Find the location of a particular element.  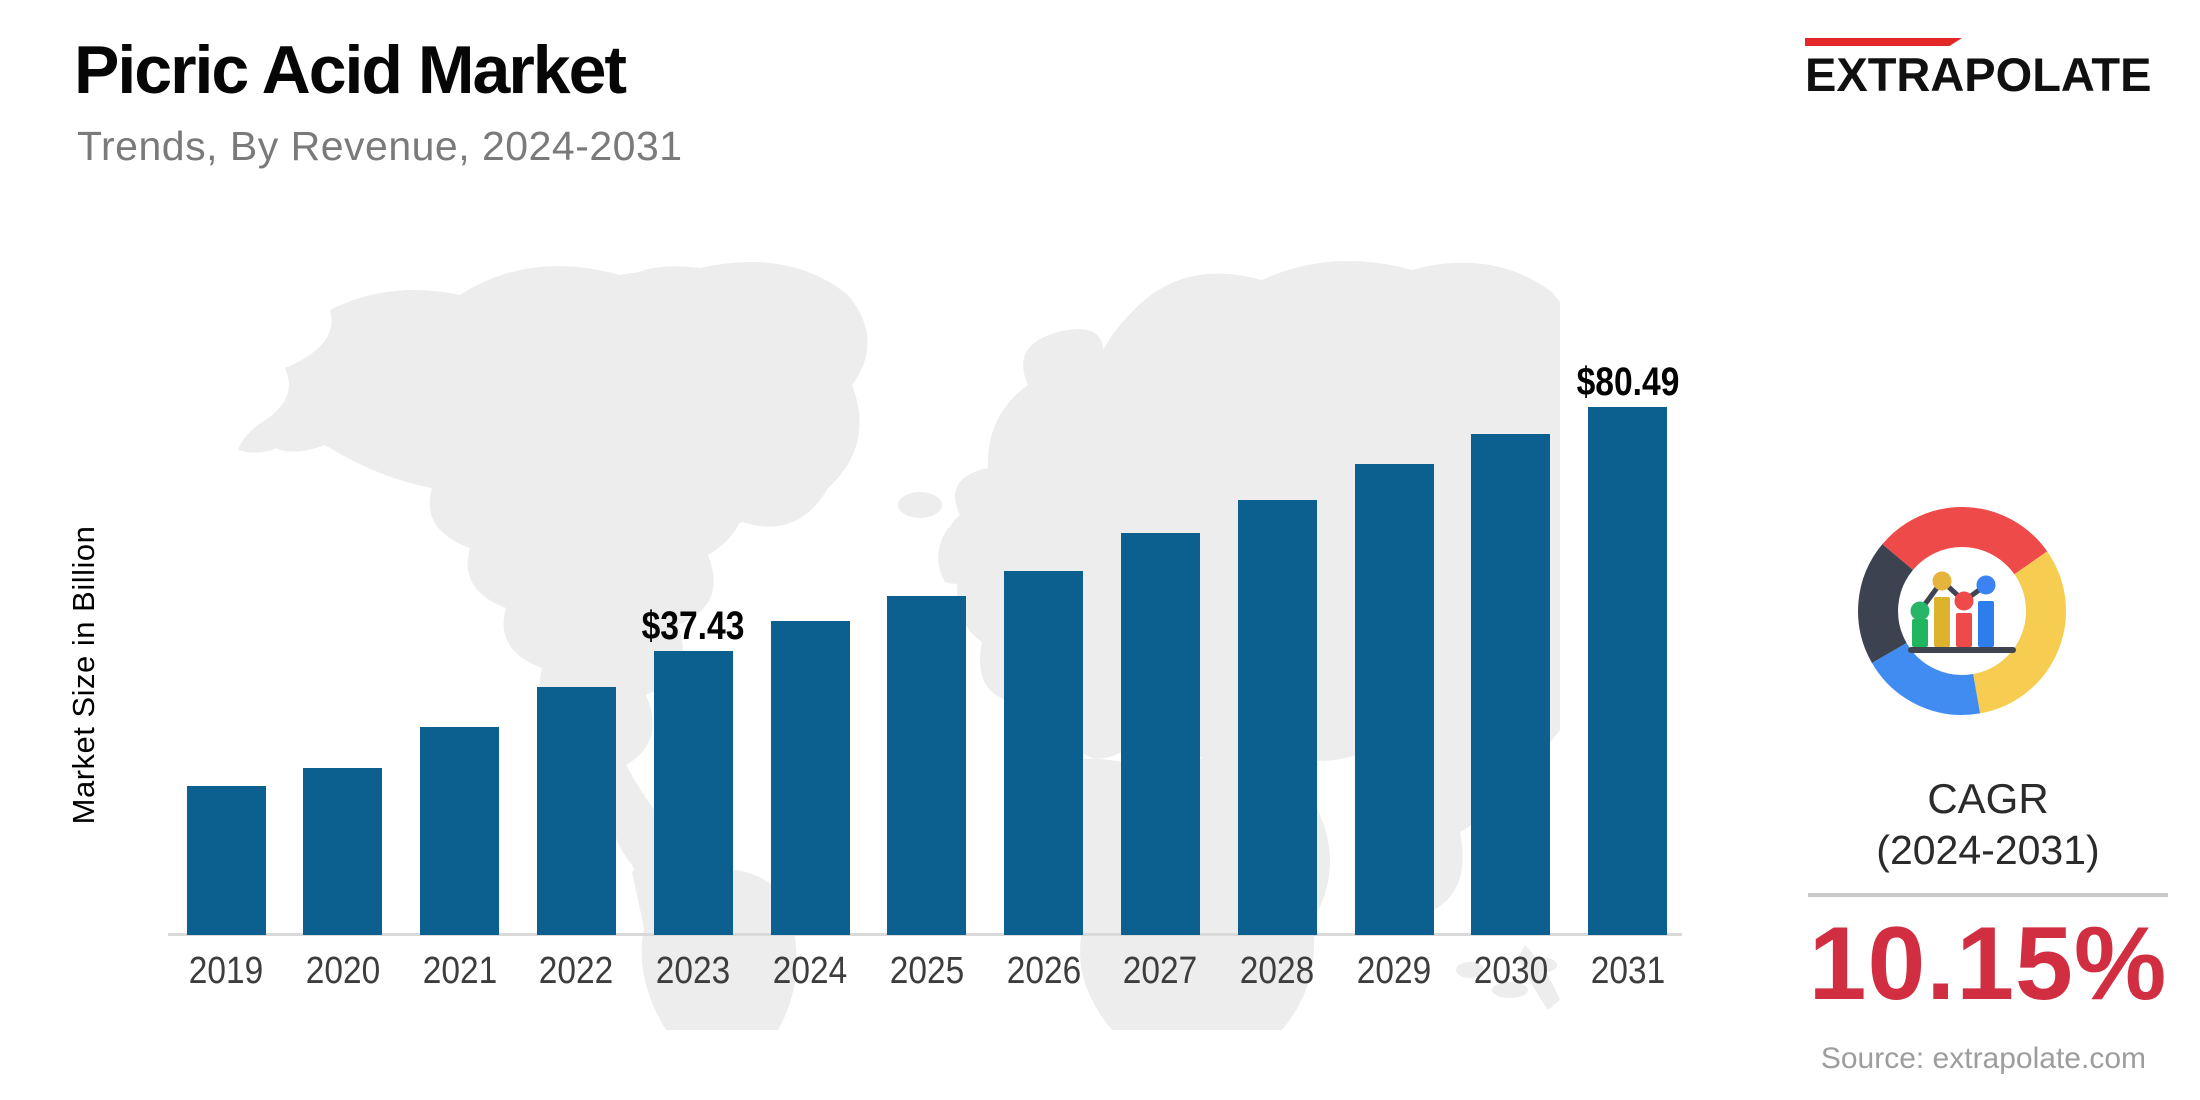

x-tick-2020: 2020 is located at coordinates (342, 971).